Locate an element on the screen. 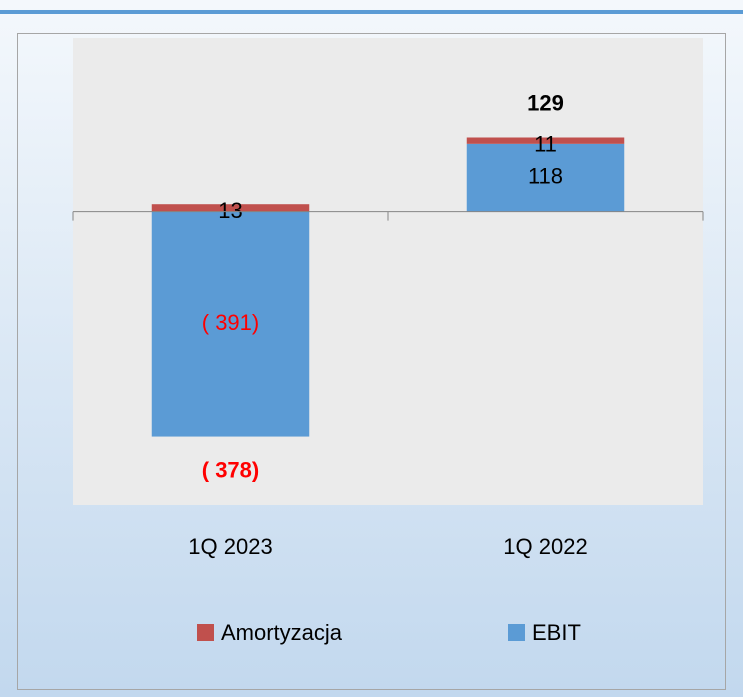 The width and height of the screenshot is (743, 697). total-label: ( 378) is located at coordinates (230, 469).